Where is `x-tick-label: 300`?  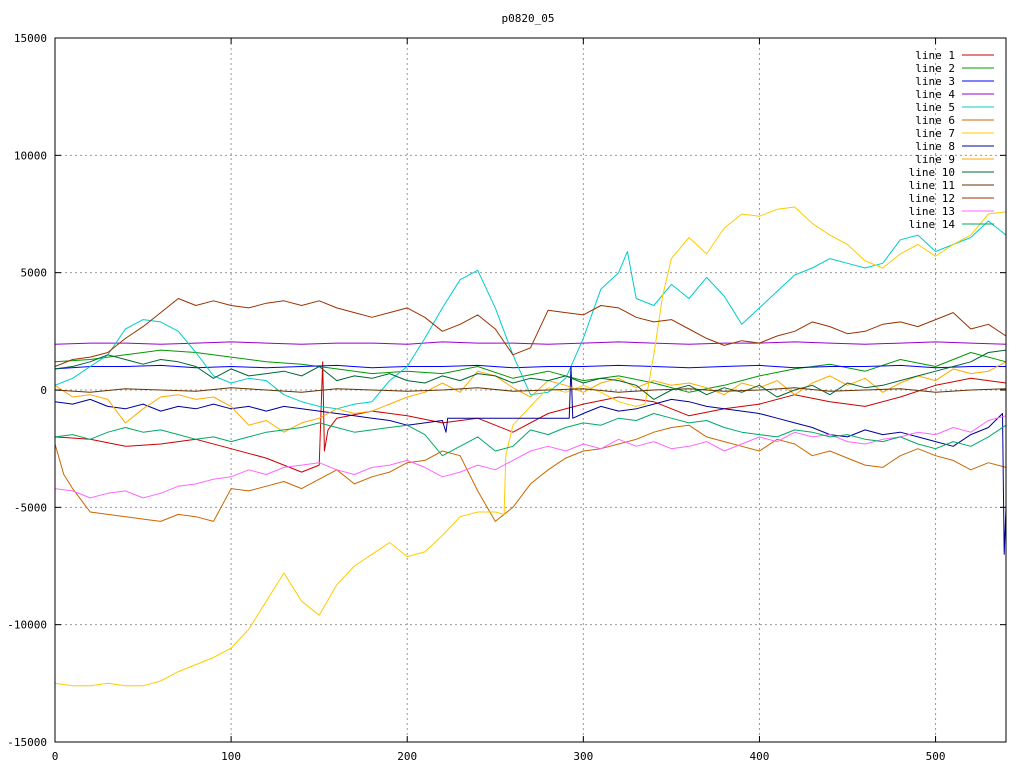 x-tick-label: 300 is located at coordinates (583, 756).